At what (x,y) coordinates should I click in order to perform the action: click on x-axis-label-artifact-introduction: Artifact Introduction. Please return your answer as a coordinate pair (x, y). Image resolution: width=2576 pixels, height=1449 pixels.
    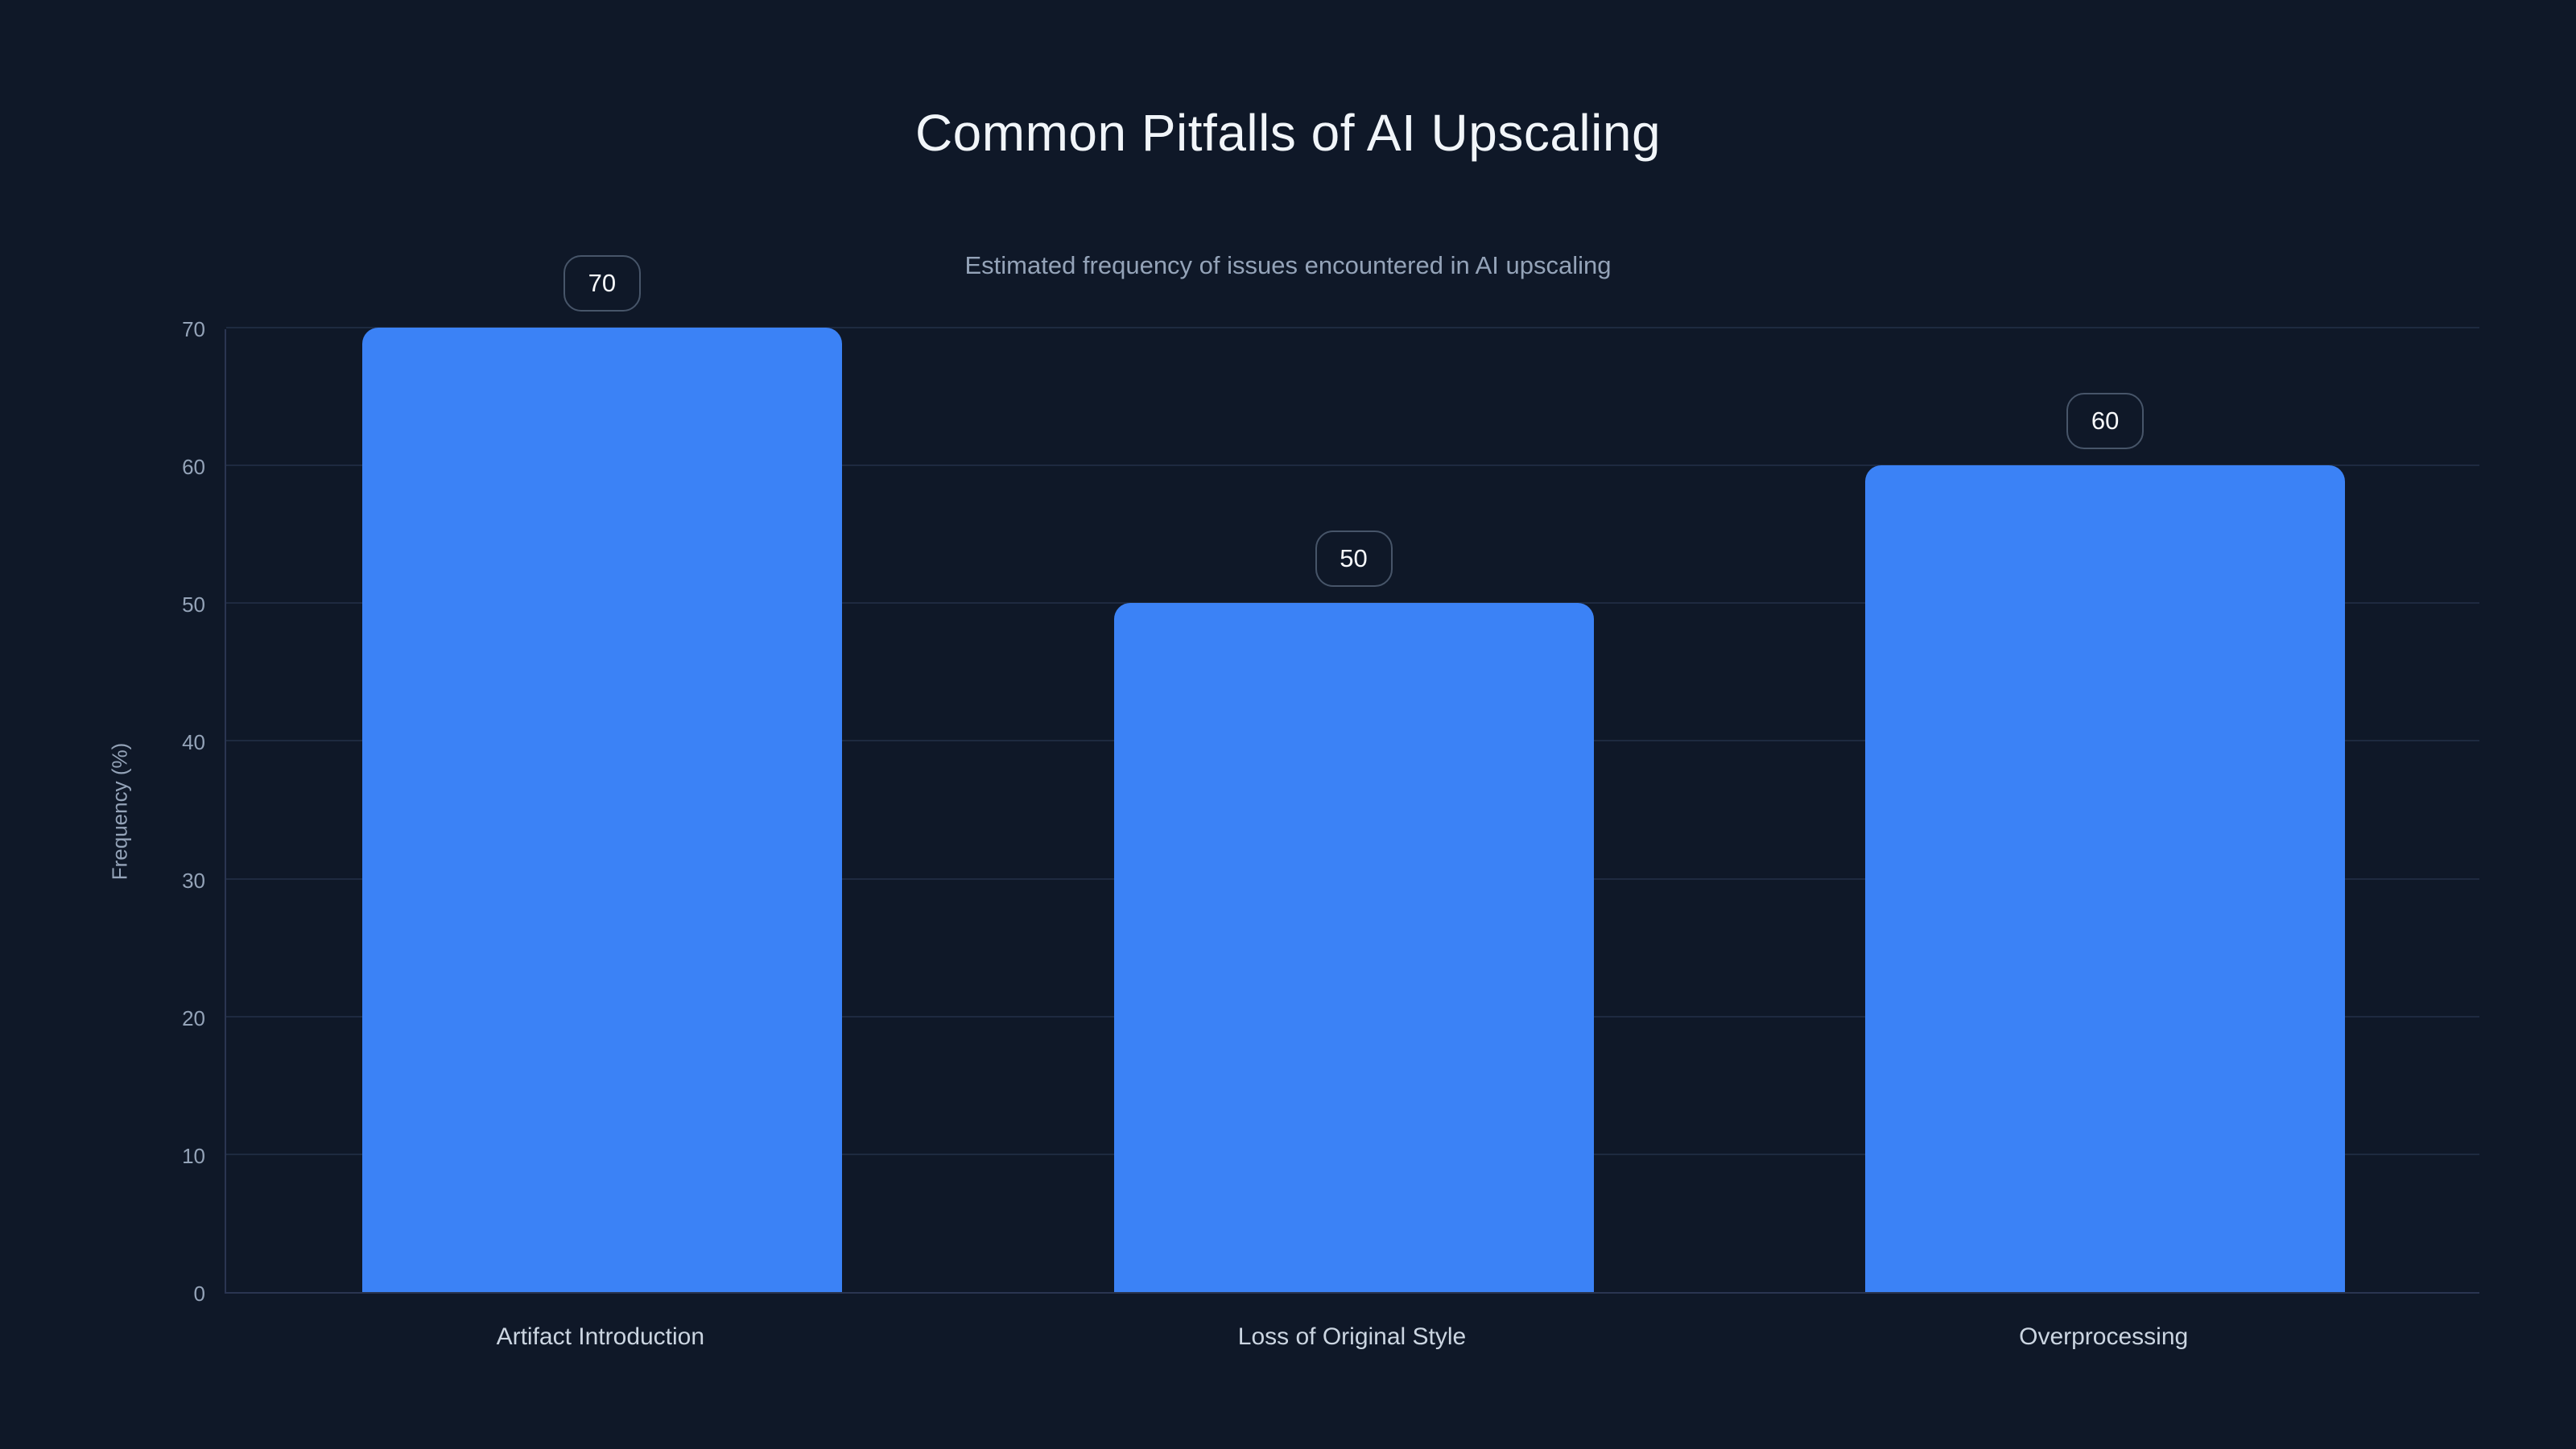
    Looking at the image, I should click on (600, 1336).